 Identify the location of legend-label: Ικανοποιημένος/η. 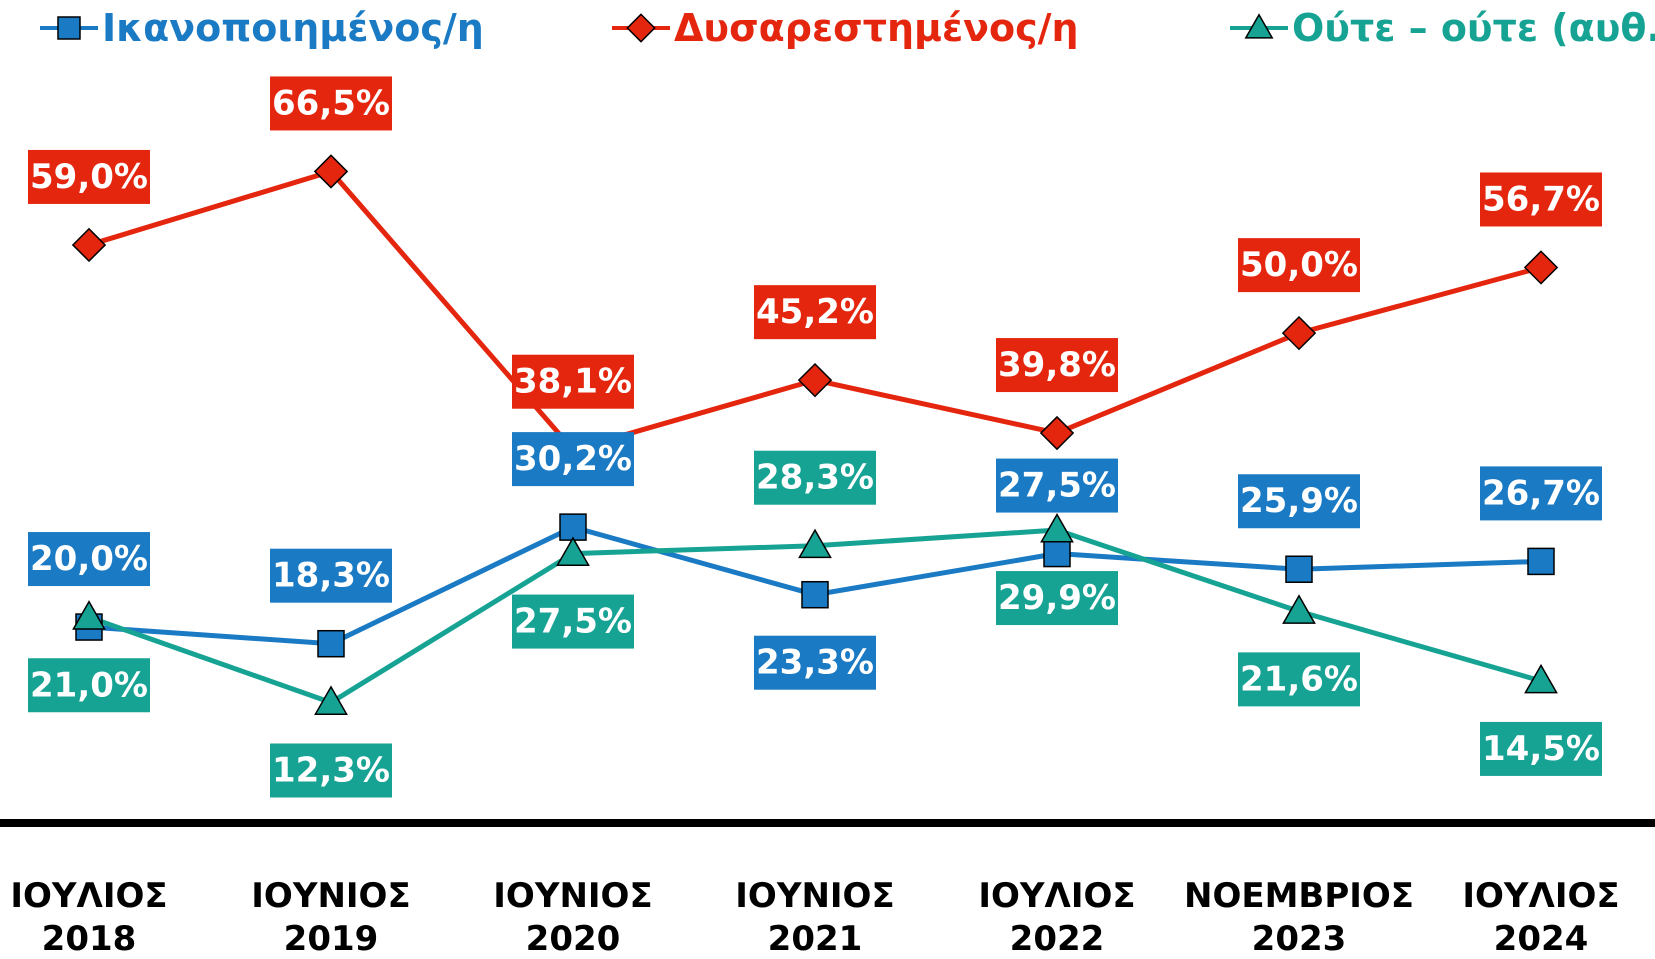
(293, 28).